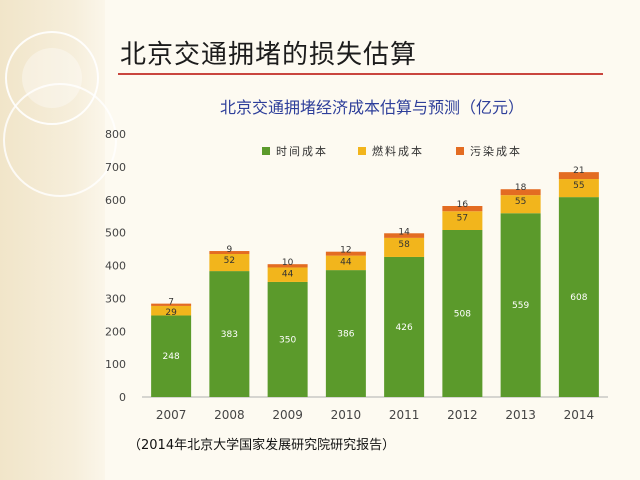 The width and height of the screenshot is (640, 480). I want to click on y-tick-label: 0, so click(122, 397).